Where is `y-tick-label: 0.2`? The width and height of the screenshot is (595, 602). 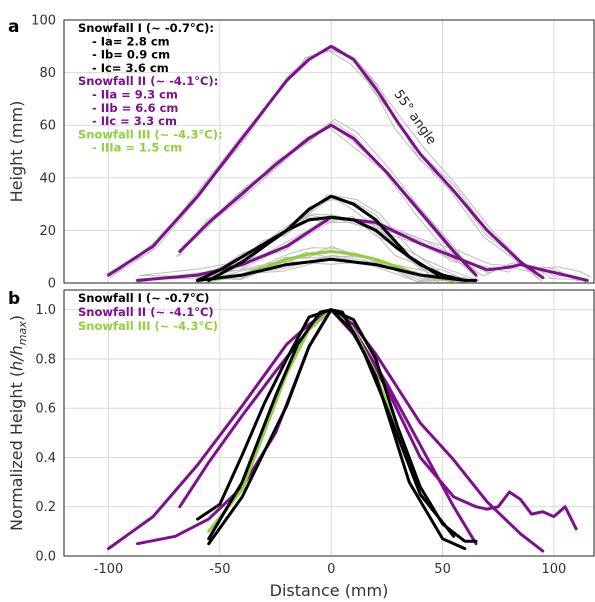
y-tick-label: 0.2 is located at coordinates (45, 507).